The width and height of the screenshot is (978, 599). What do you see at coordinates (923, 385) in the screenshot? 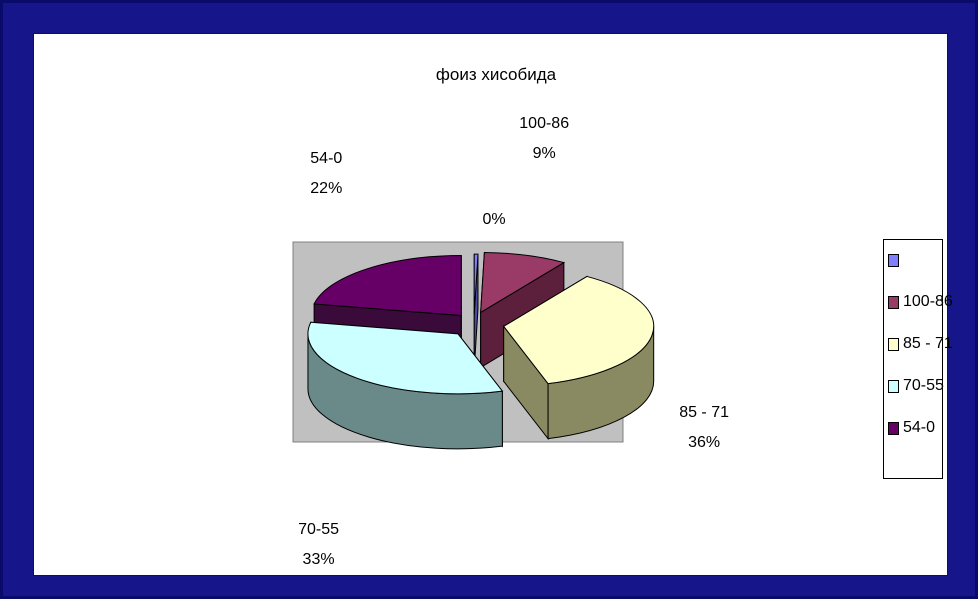
I see `legend-label: 70-55` at bounding box center [923, 385].